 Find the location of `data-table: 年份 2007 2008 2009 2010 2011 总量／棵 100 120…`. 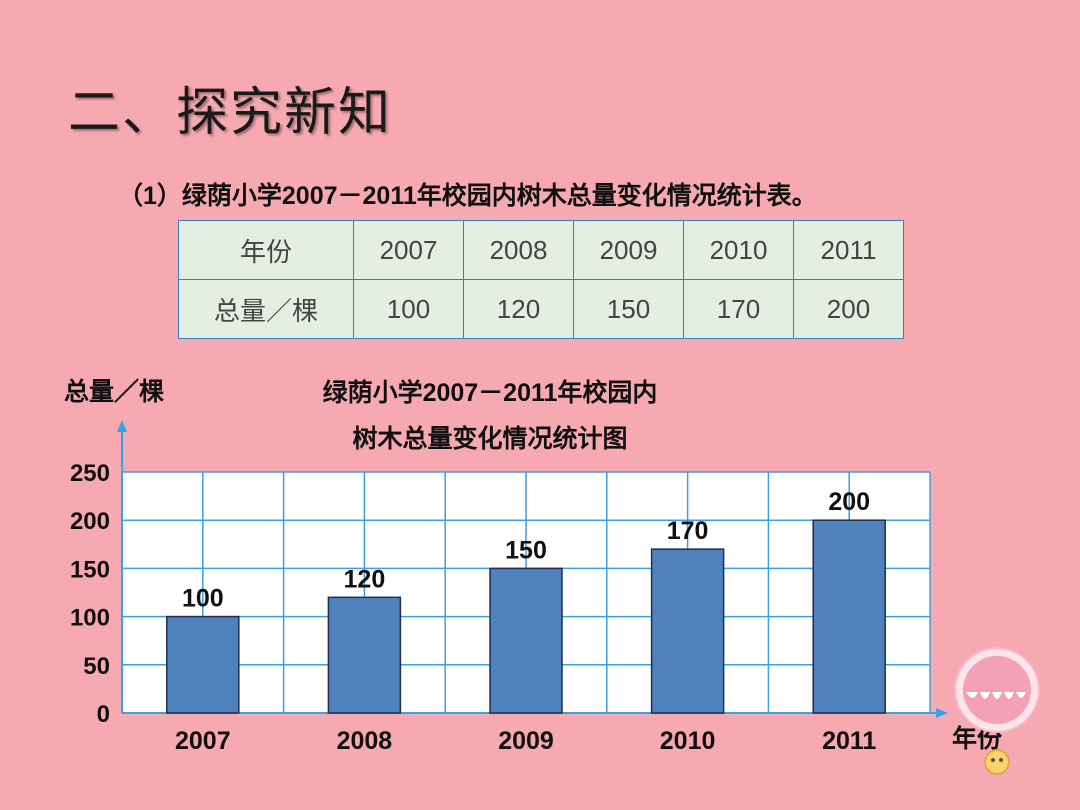

data-table: 年份 2007 2008 2009 2010 2011 总量／棵 100 120… is located at coordinates (541, 279).